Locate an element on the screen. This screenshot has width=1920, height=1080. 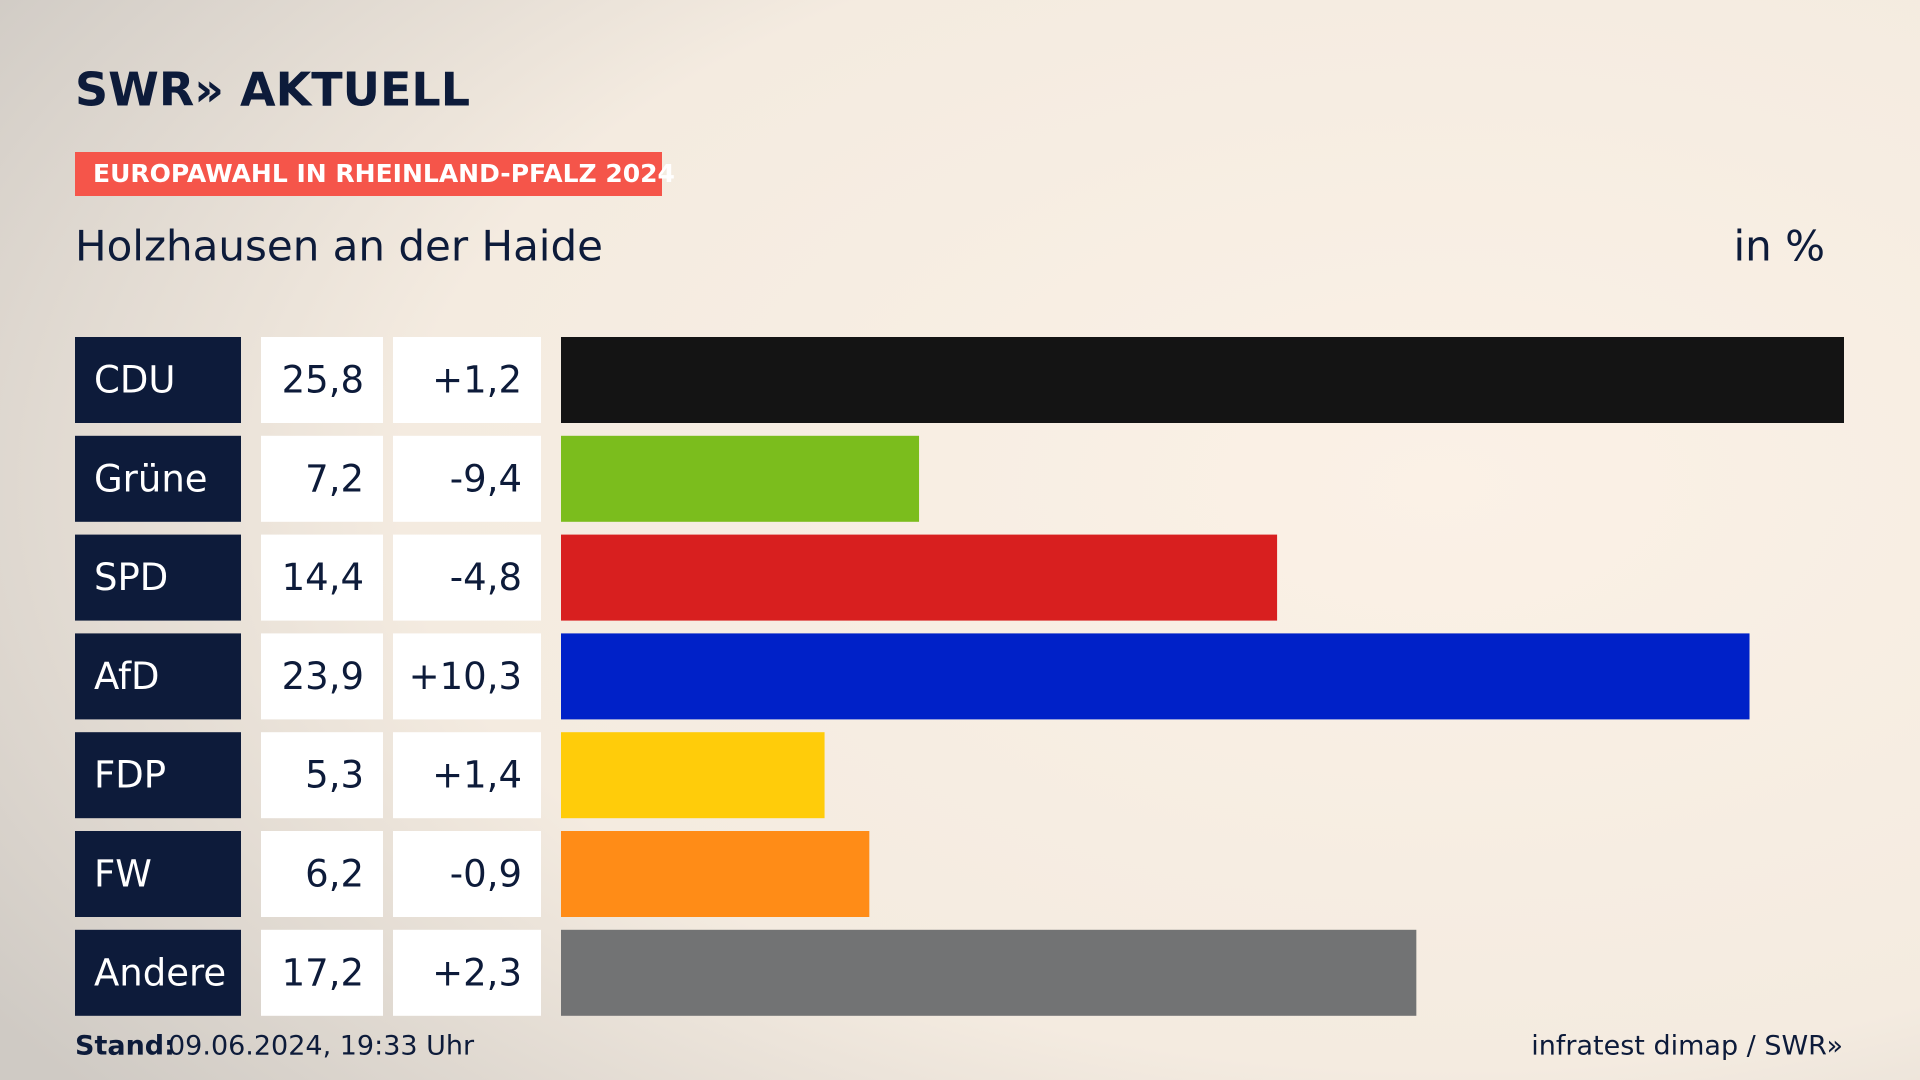
change-label: +1,2 is located at coordinates (477, 380).